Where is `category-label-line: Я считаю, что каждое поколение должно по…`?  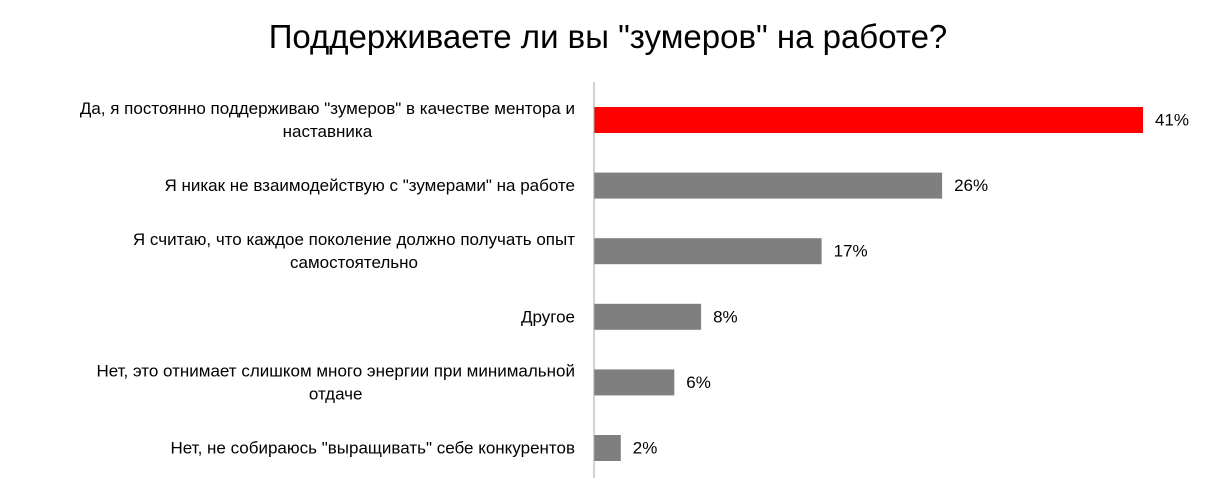 category-label-line: Я считаю, что каждое поколение должно по… is located at coordinates (354, 239).